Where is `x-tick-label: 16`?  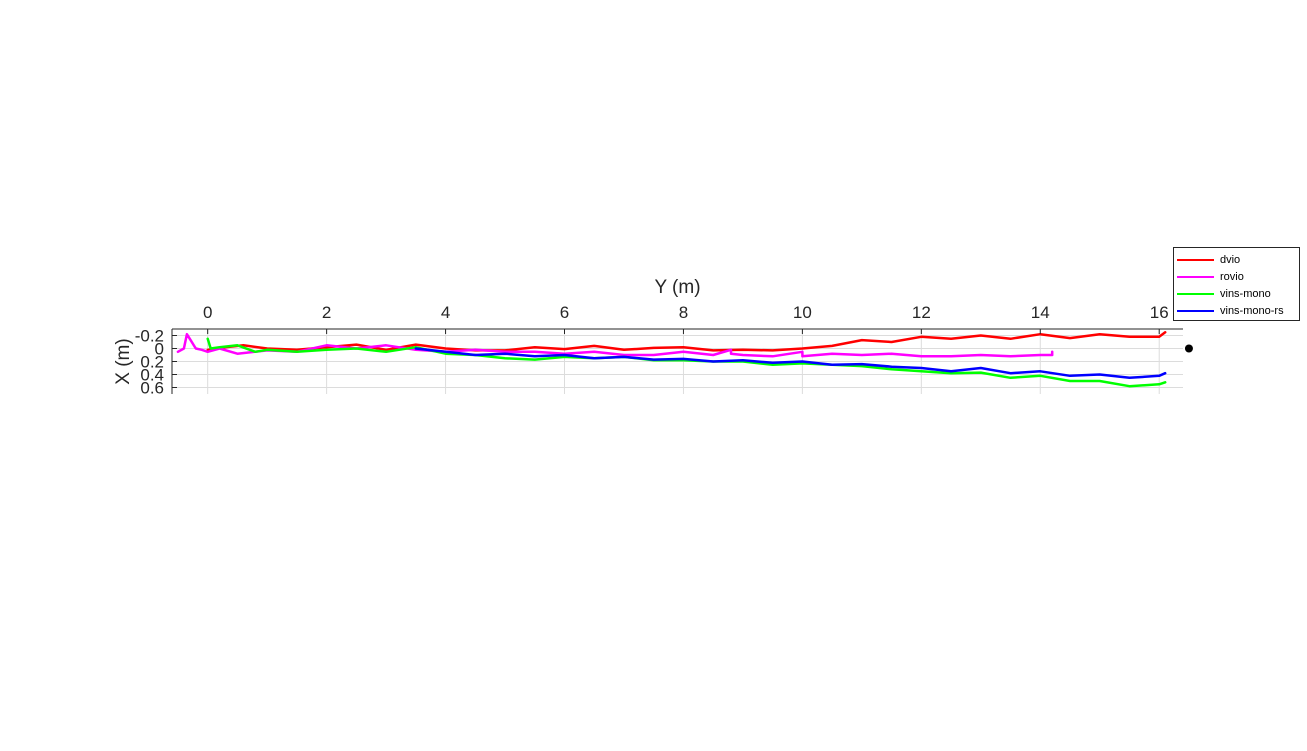 x-tick-label: 16 is located at coordinates (1159, 312).